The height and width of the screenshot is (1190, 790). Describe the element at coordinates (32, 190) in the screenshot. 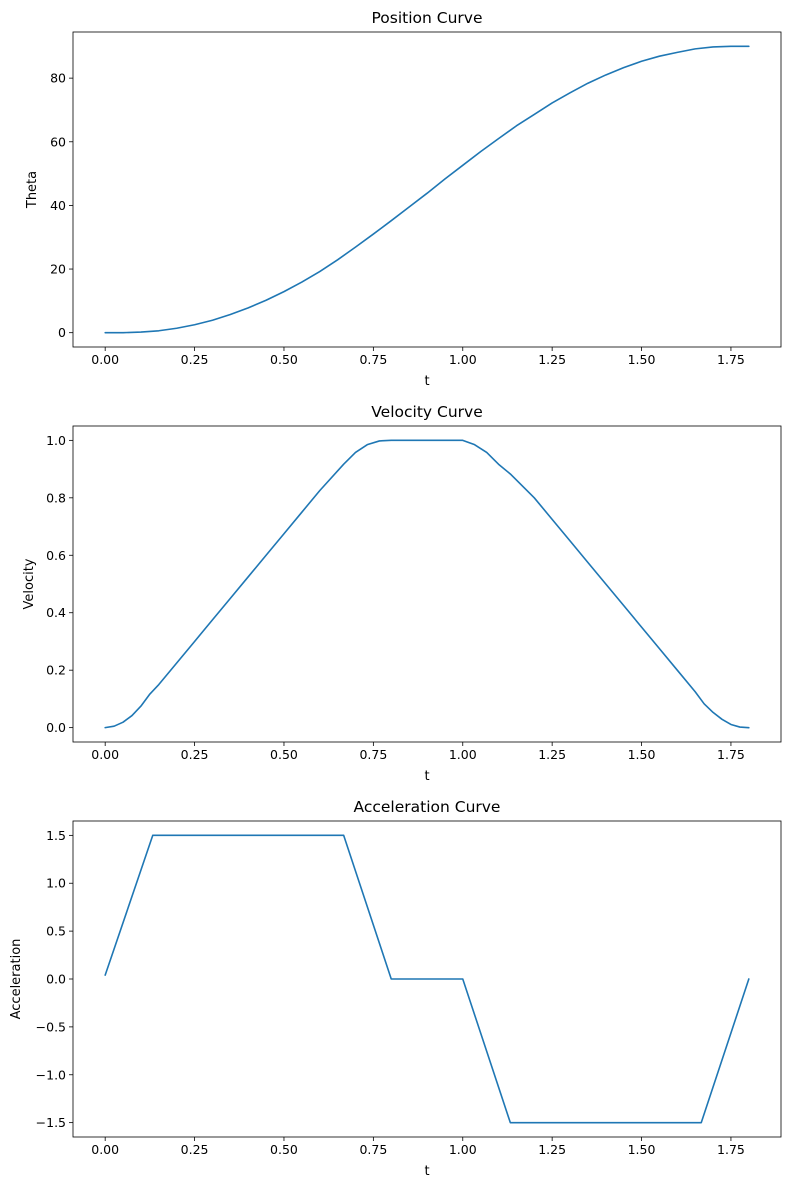

I see `y-axis-label: Theta` at that location.